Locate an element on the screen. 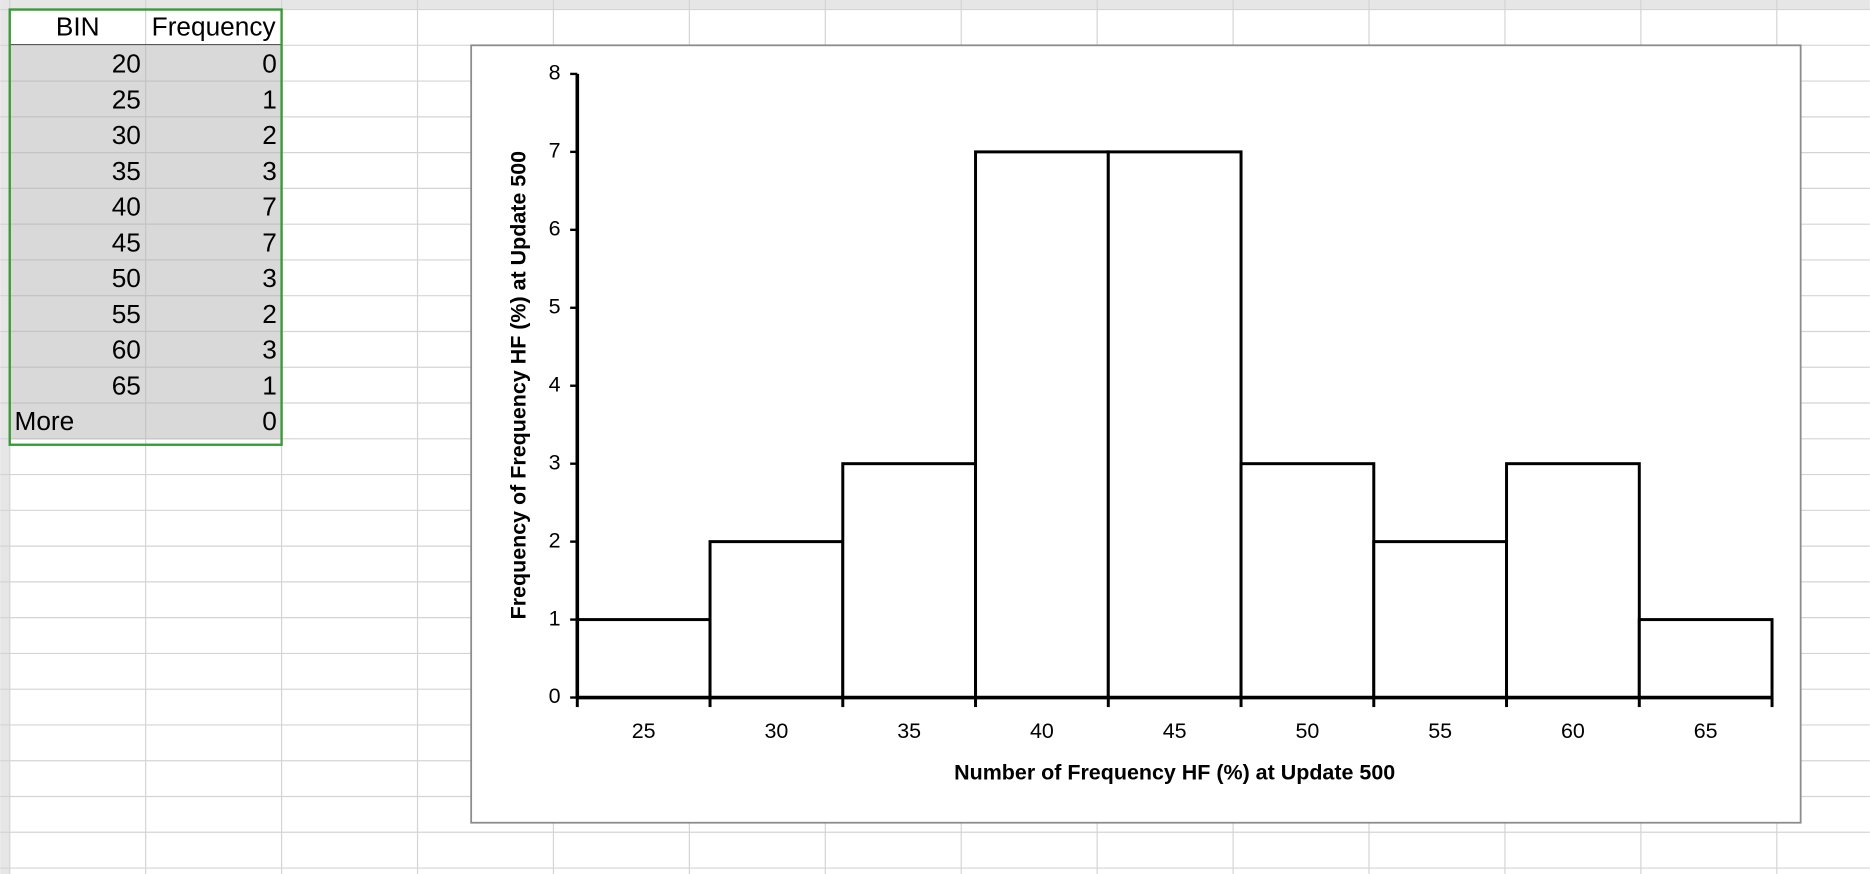 This screenshot has height=874, width=1870. x-tick-label: 35 is located at coordinates (909, 731).